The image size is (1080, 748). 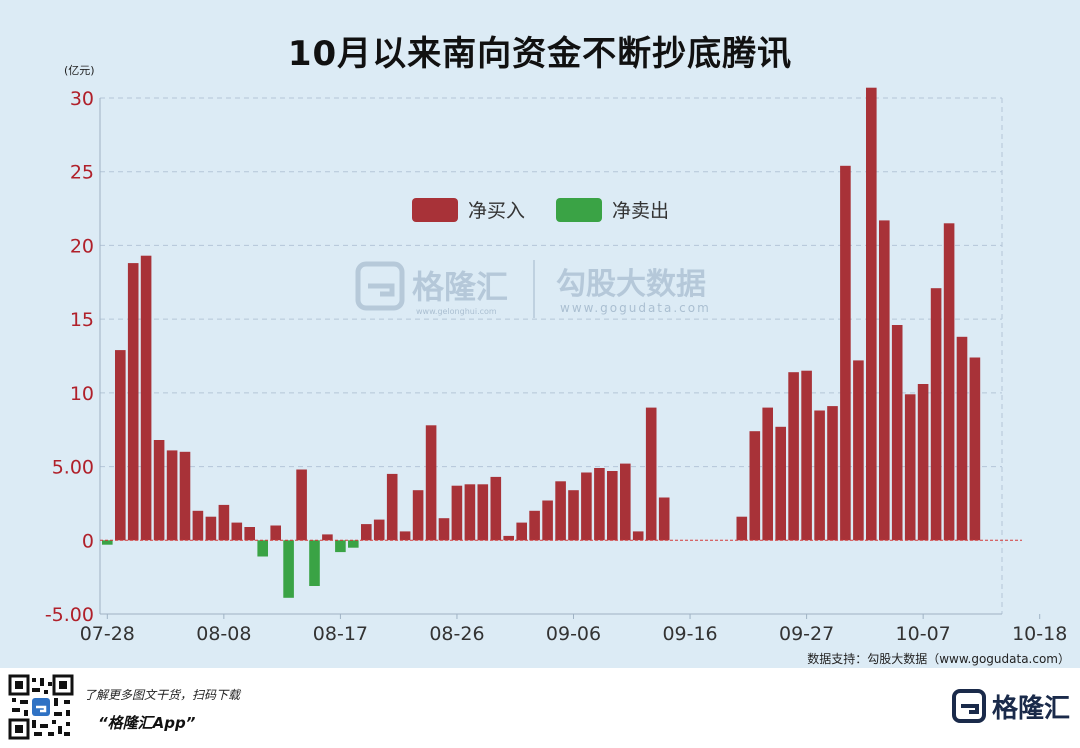 What do you see at coordinates (435, 210) in the screenshot?
I see `legend-swatch-buy` at bounding box center [435, 210].